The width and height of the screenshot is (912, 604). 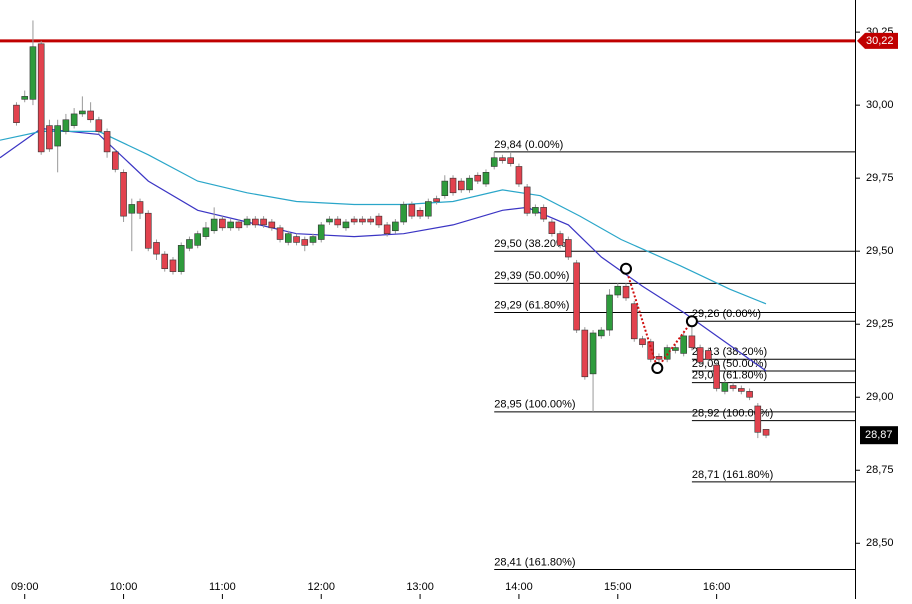 I want to click on fibonacci-label: 28,71 (161.80%), so click(x=732, y=475).